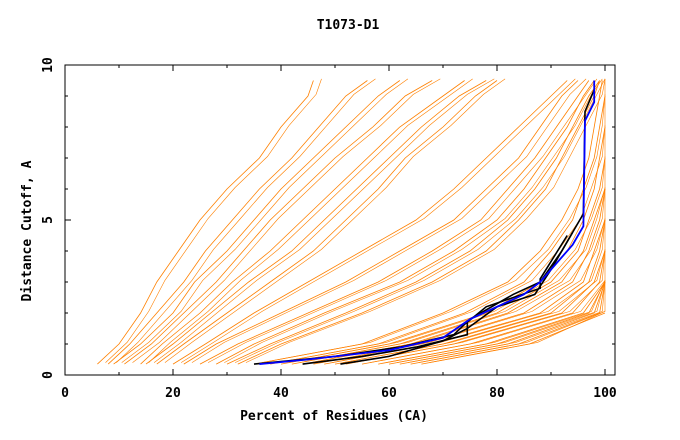 This screenshot has height=440, width=680. Describe the element at coordinates (389, 393) in the screenshot. I see `x-tick-label: 60` at that location.